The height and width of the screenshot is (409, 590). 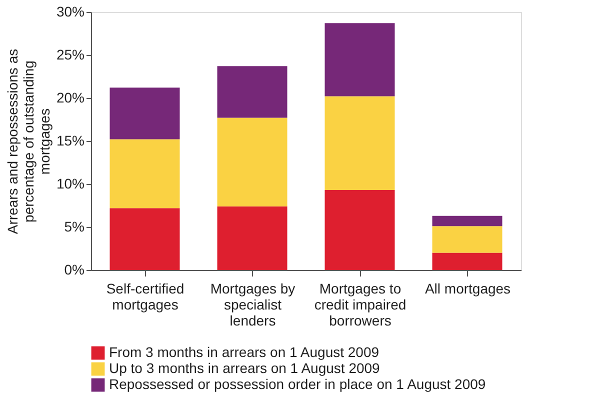 I want to click on legend-label: Repossessed or possession order in place on 1 August 2009, so click(x=297, y=384).